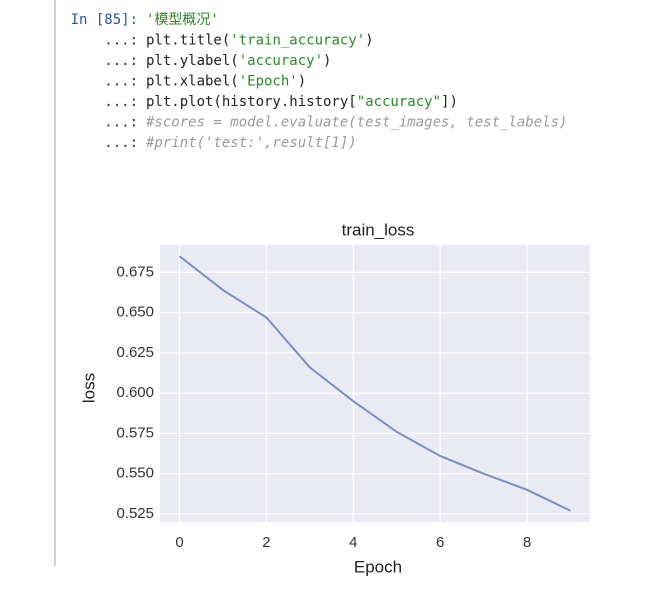 The height and width of the screenshot is (590, 668). I want to click on code-token: 'train_accuracy', so click(297, 41).